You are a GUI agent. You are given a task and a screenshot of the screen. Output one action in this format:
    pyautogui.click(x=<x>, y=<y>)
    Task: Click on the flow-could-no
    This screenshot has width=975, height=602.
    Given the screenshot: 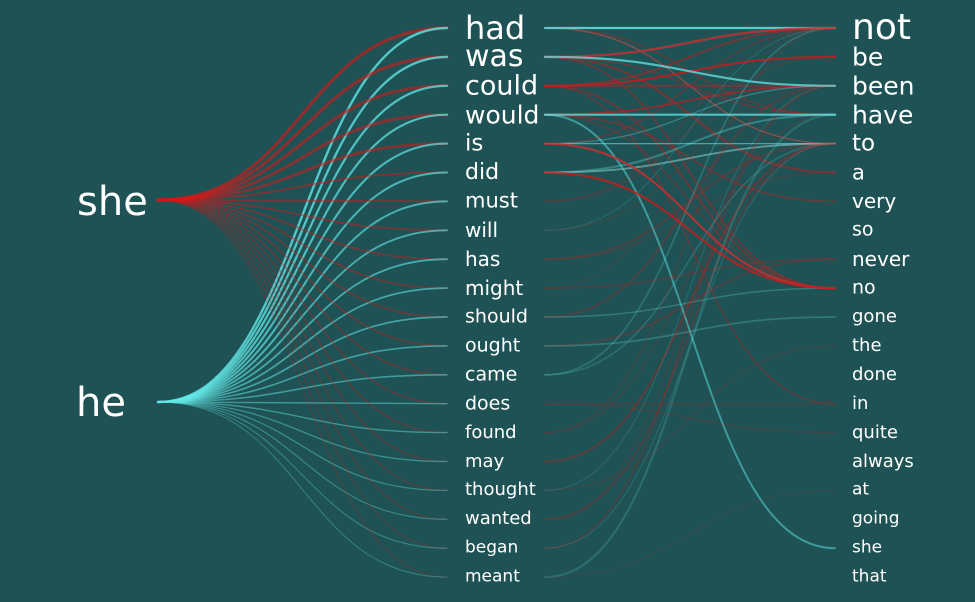 What is the action you would take?
    pyautogui.click(x=690, y=186)
    